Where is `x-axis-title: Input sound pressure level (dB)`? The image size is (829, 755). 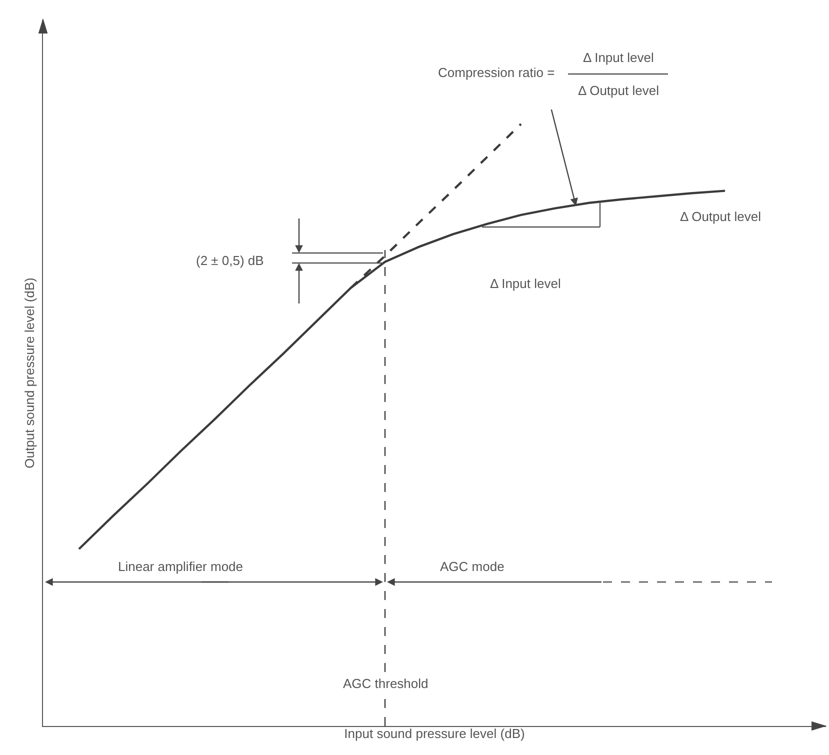 x-axis-title: Input sound pressure level (dB) is located at coordinates (434, 733).